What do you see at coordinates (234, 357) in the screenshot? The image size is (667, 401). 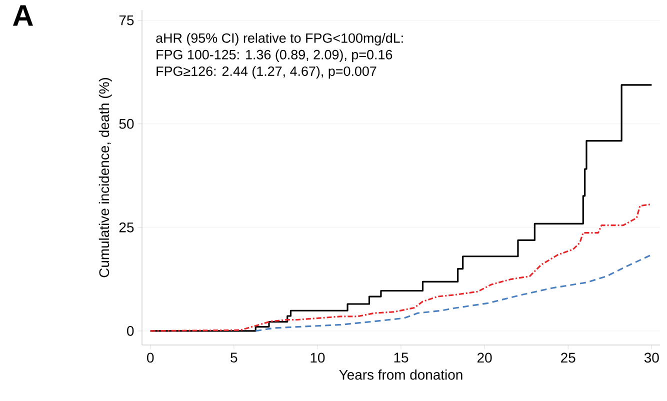 I see `x-tick-label: 5` at bounding box center [234, 357].